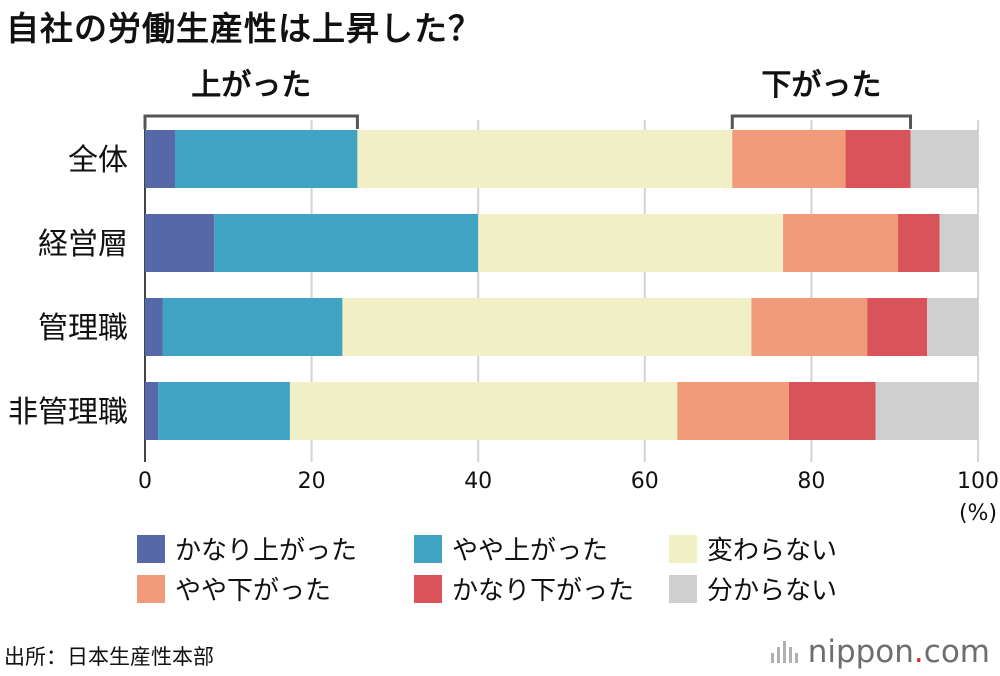 This screenshot has width=1000, height=676. What do you see at coordinates (978, 481) in the screenshot?
I see `x-tick-label: 100` at bounding box center [978, 481].